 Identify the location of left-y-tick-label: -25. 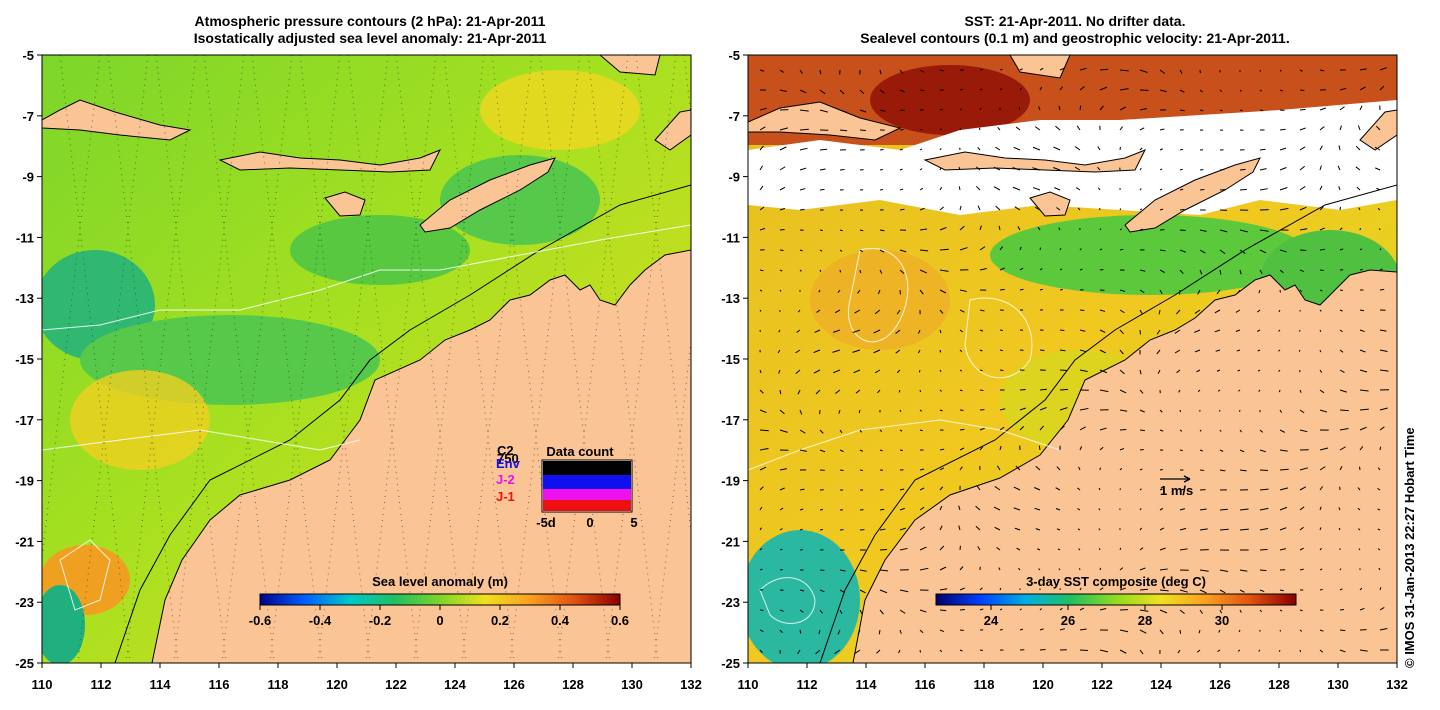
(24, 663).